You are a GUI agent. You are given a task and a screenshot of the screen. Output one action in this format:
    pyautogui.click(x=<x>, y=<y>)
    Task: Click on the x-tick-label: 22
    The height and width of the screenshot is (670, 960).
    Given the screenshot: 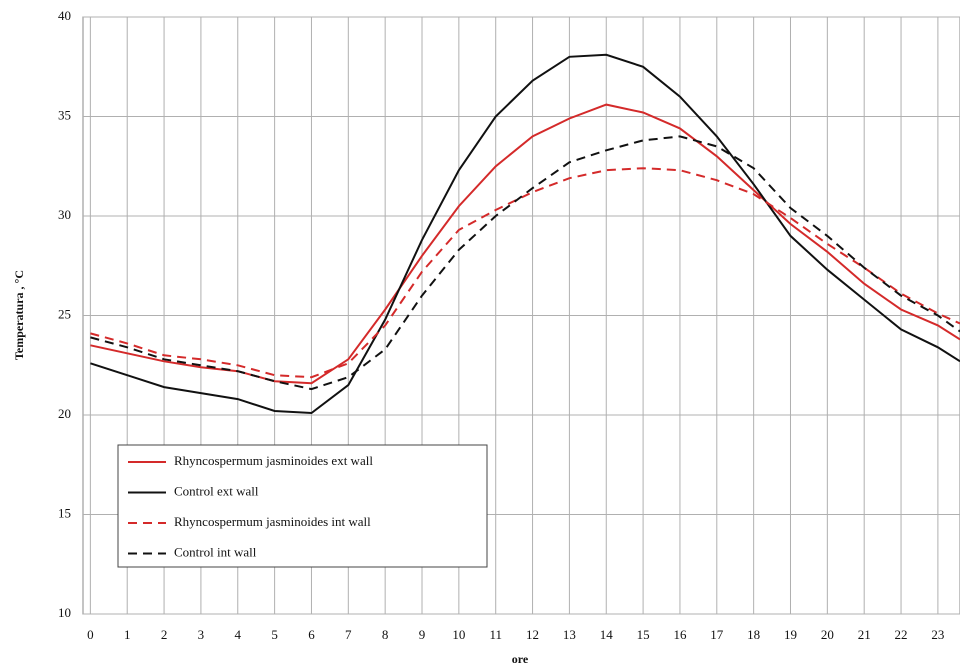 What is the action you would take?
    pyautogui.click(x=901, y=634)
    